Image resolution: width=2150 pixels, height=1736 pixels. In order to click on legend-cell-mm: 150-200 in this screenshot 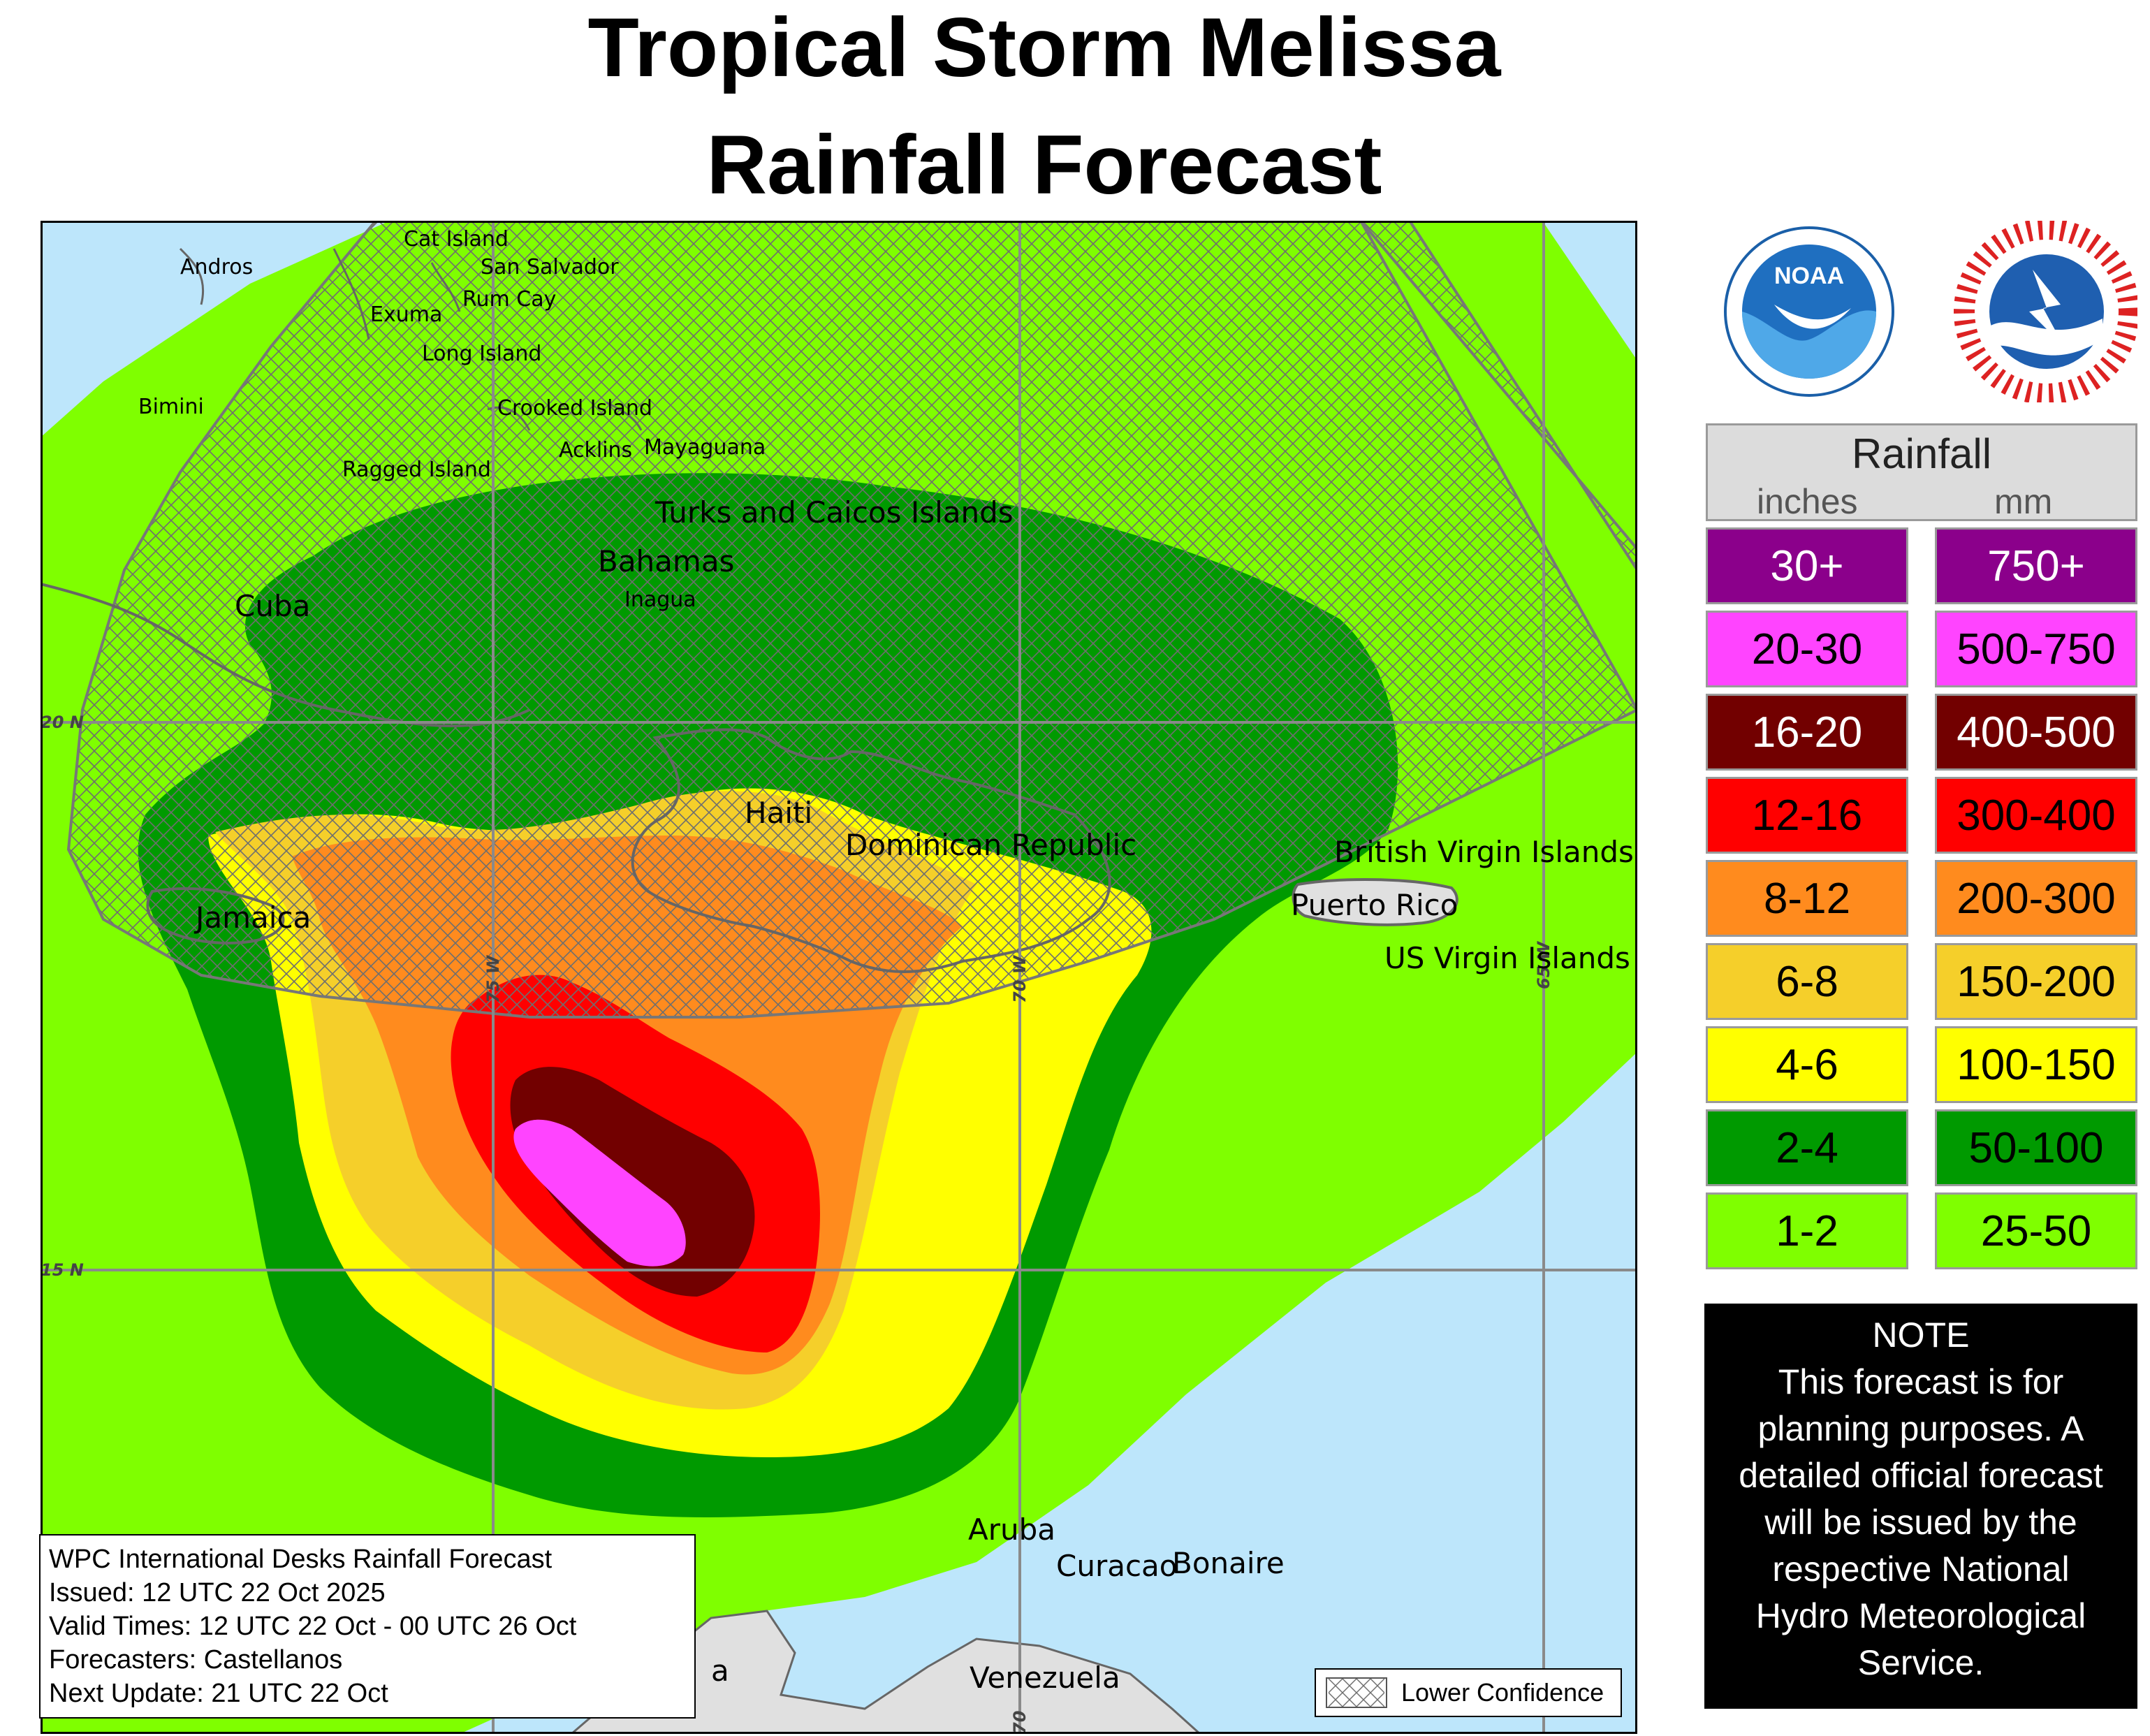, I will do `click(2036, 981)`.